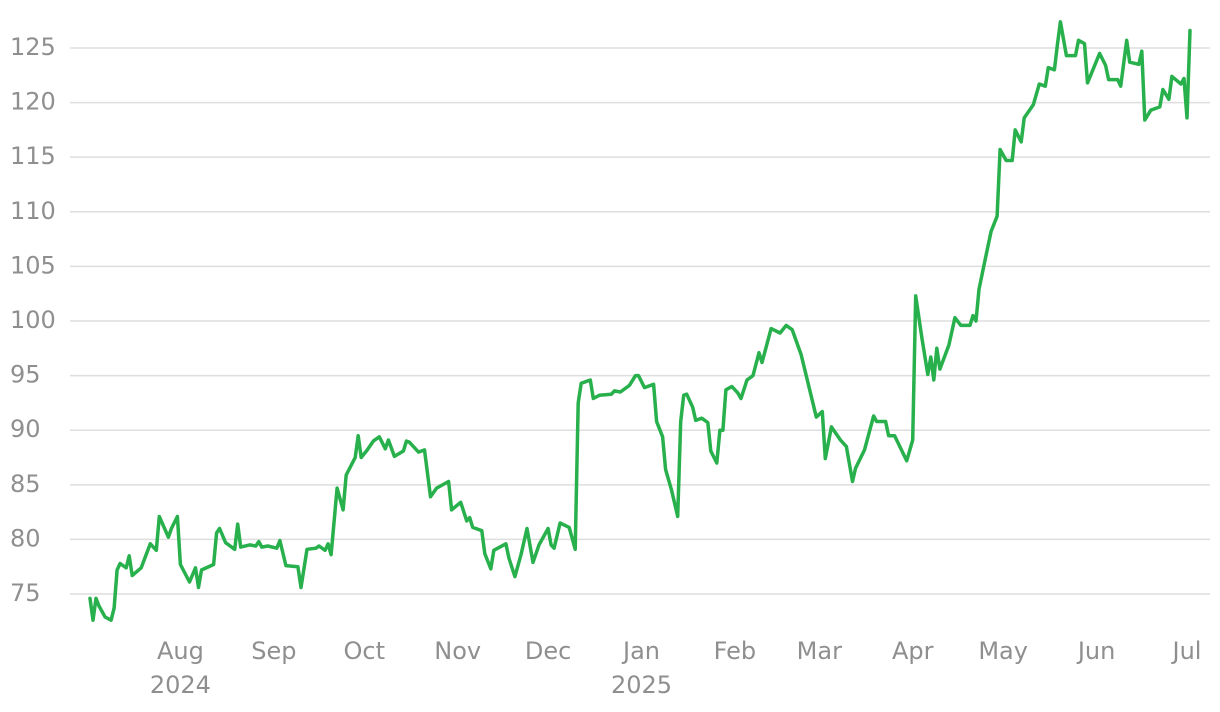 The width and height of the screenshot is (1220, 712). I want to click on x-tick-label: Jan, so click(640, 651).